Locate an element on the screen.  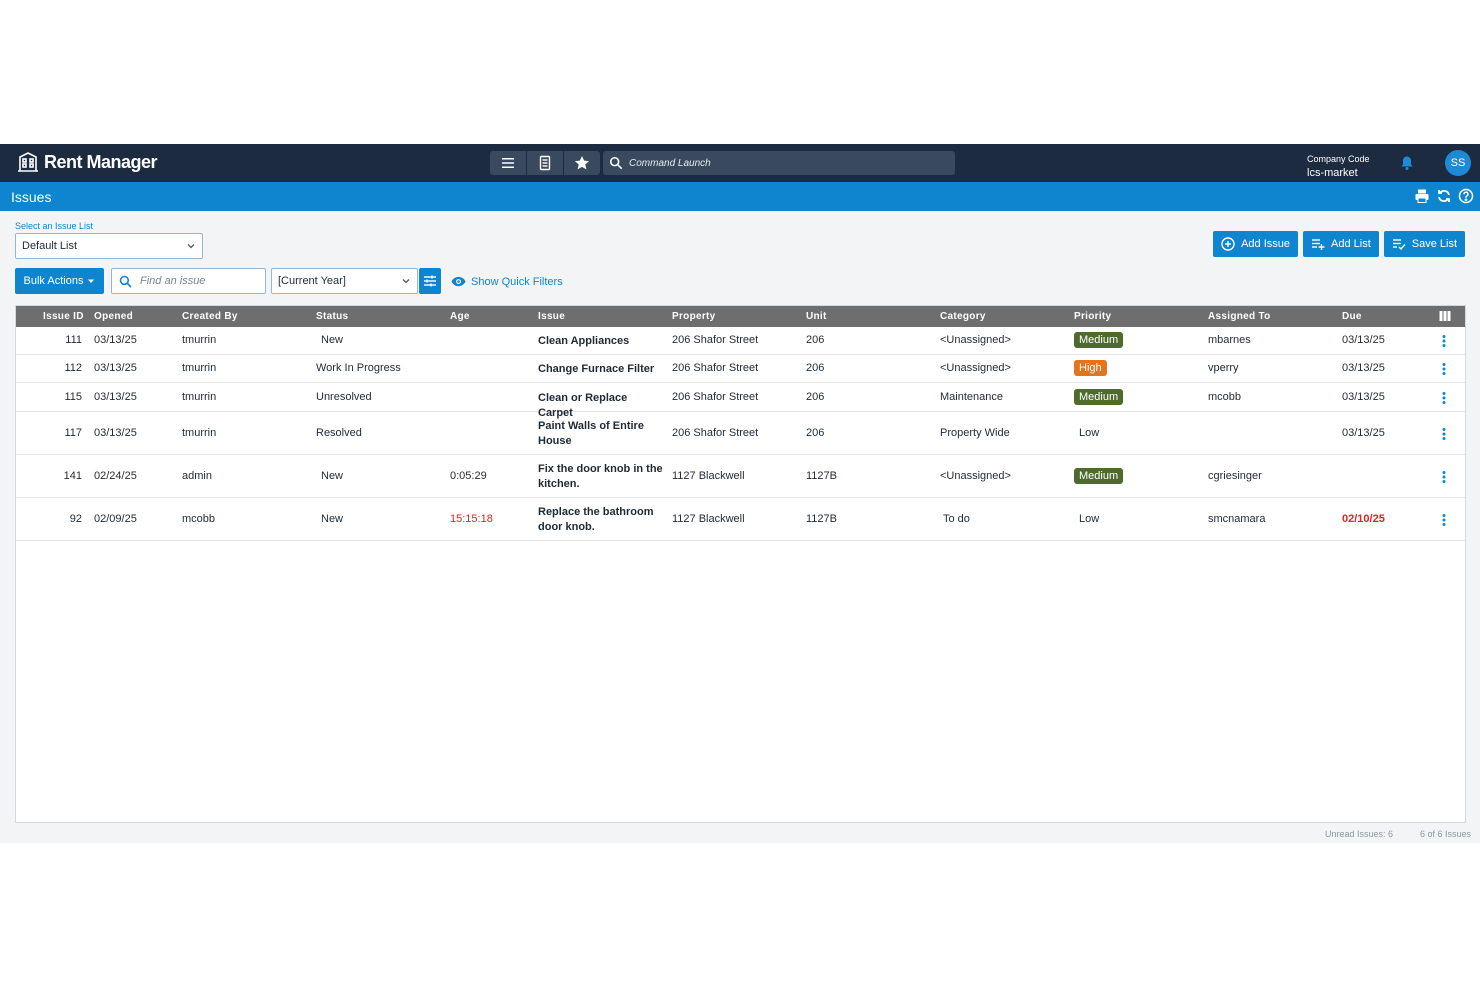
col-priority-header: Priority is located at coordinates (1093, 316).